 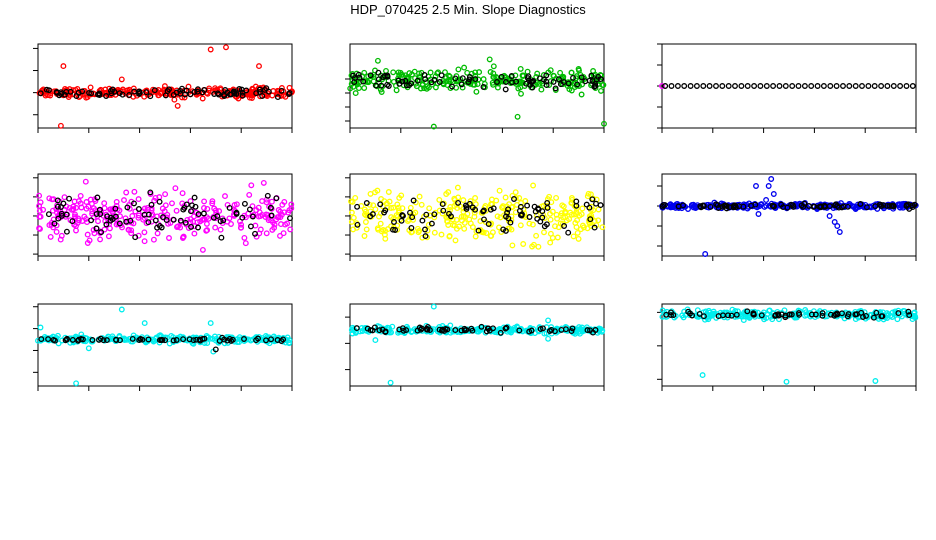 I want to click on plot-frame, so click(x=477, y=215).